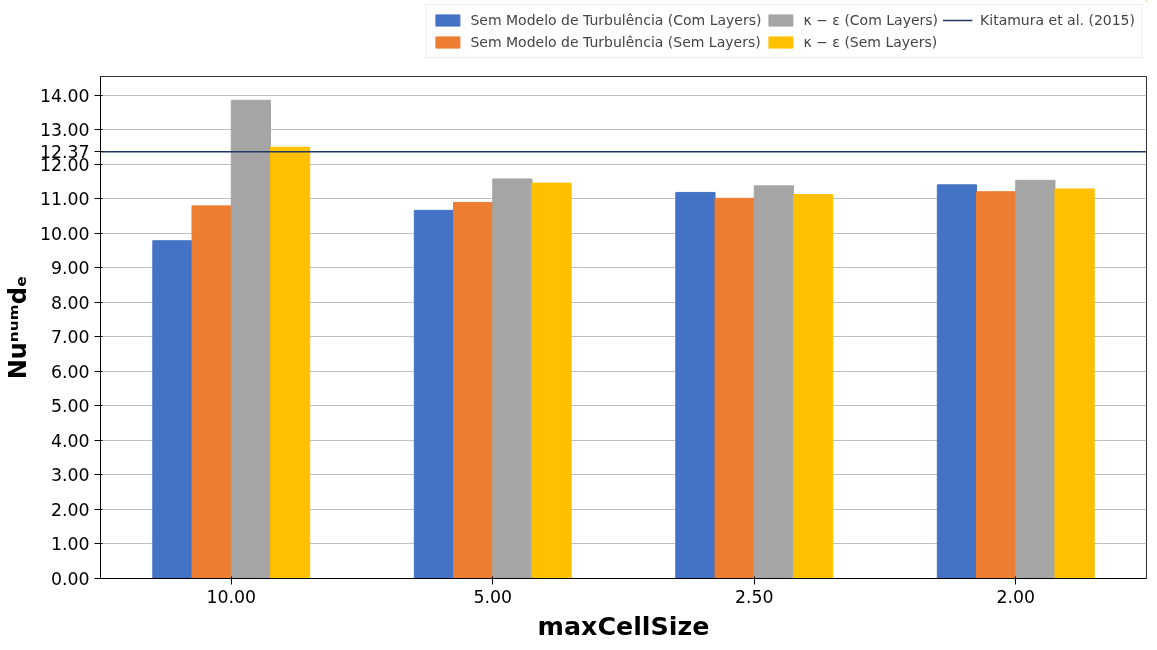  Describe the element at coordinates (64, 95) in the screenshot. I see `y-tick-label: 14.00` at that location.